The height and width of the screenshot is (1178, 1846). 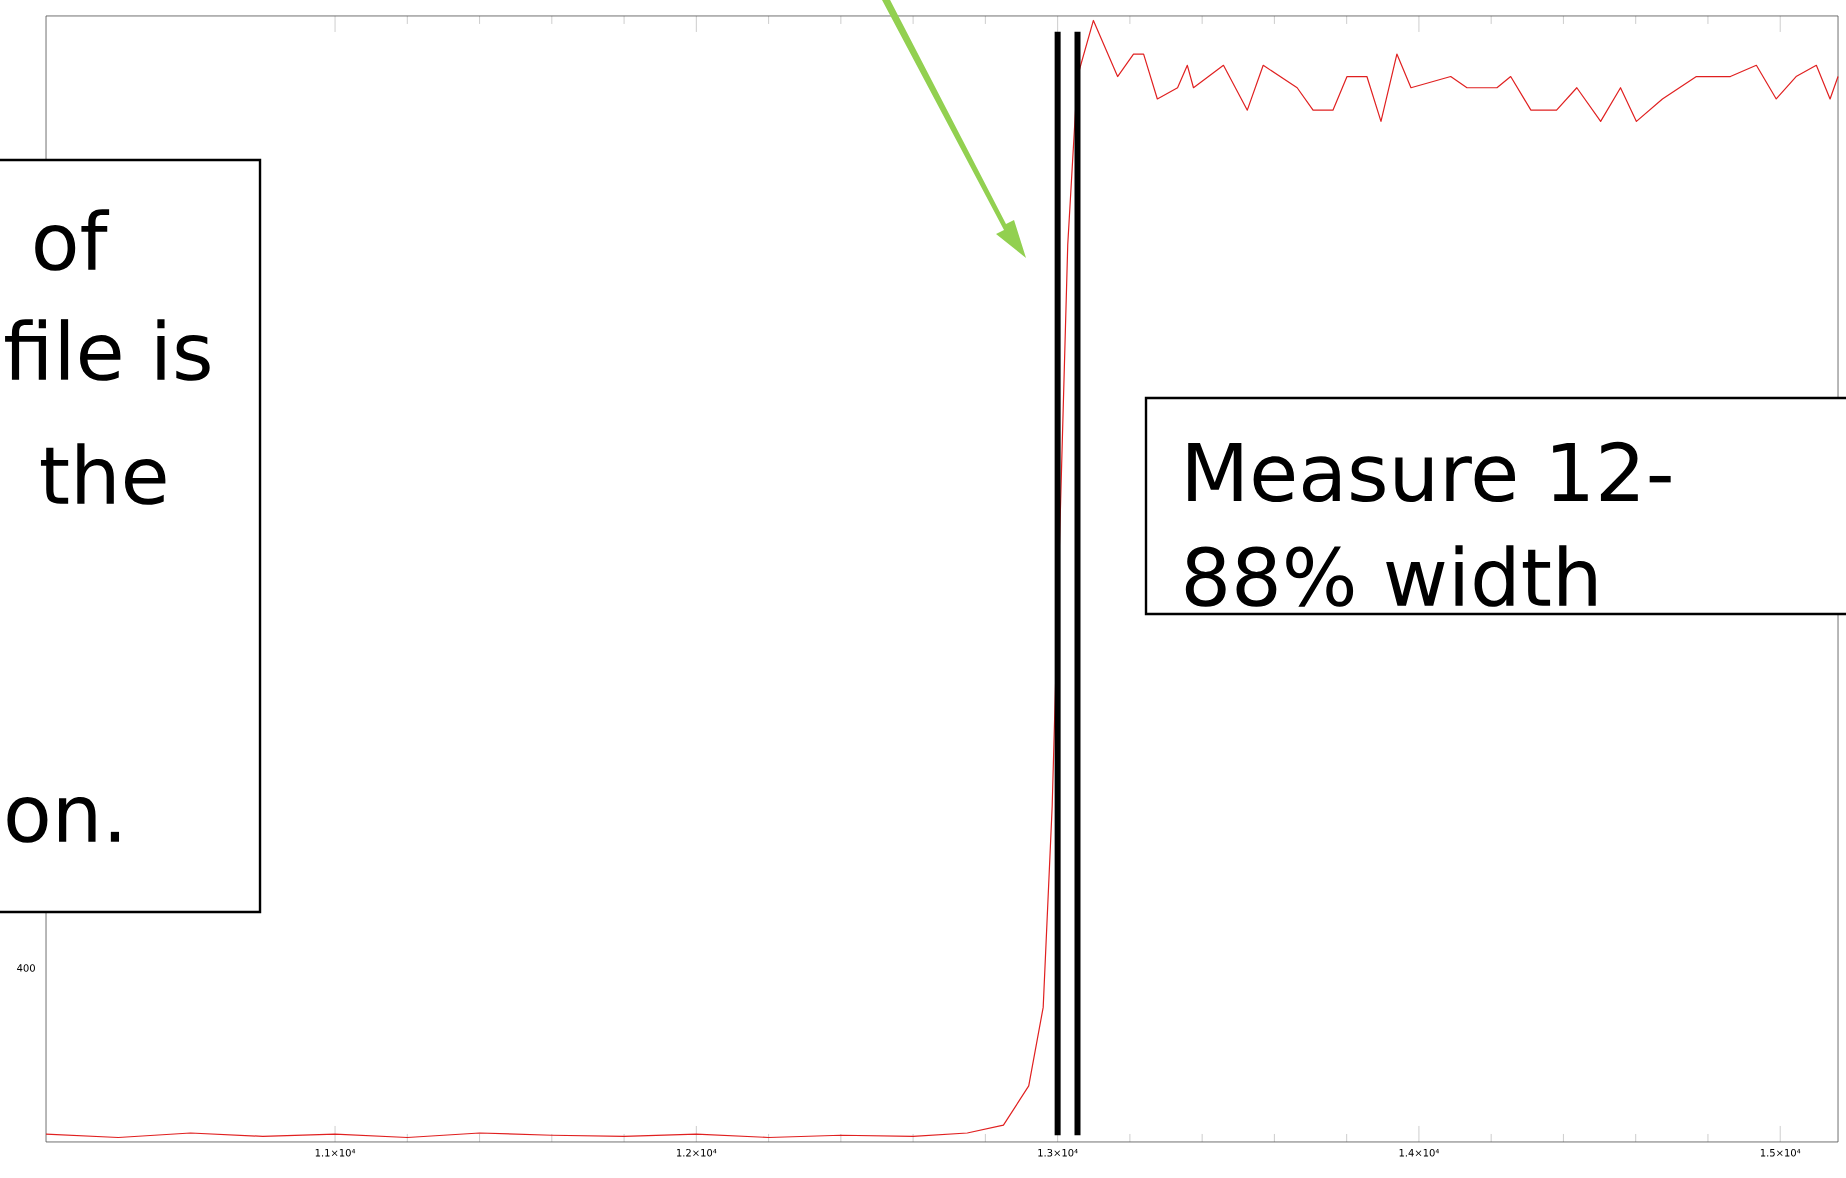 What do you see at coordinates (63, 820) in the screenshot?
I see `annotation: on.` at bounding box center [63, 820].